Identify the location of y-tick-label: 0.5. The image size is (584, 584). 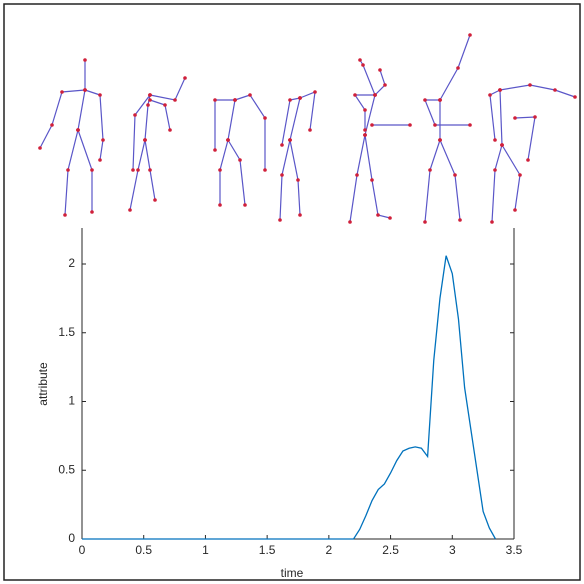
(66, 469).